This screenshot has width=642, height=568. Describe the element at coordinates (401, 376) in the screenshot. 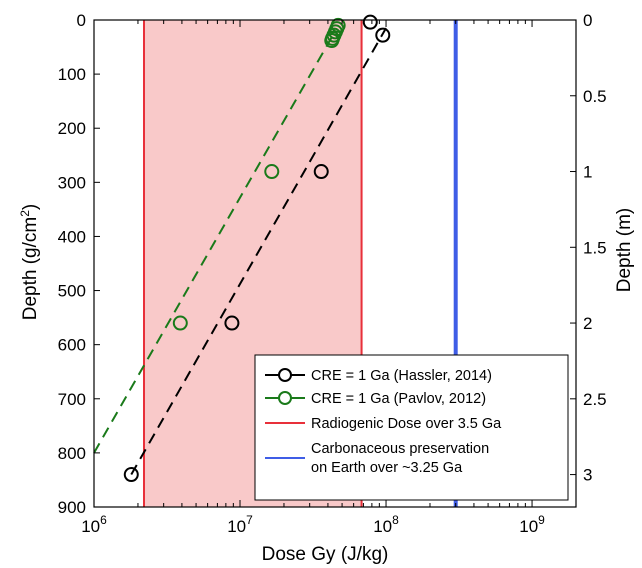

I see `legend-label: CRE = 1 Ga (Hassler, 2014)` at that location.